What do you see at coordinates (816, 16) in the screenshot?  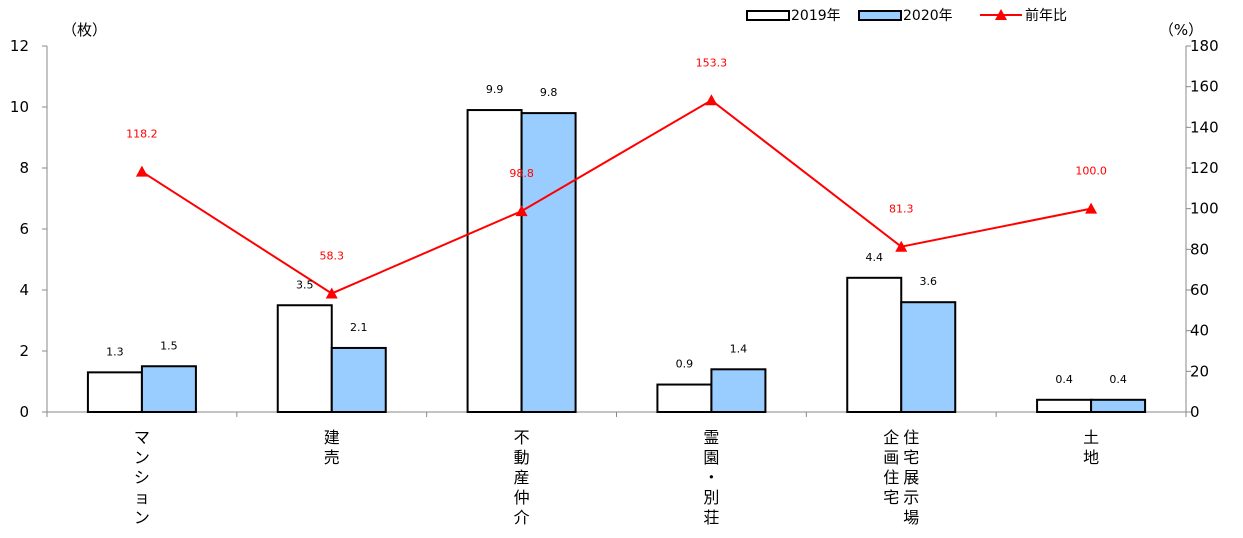 I see `legend-label-2019: 2019年` at bounding box center [816, 16].